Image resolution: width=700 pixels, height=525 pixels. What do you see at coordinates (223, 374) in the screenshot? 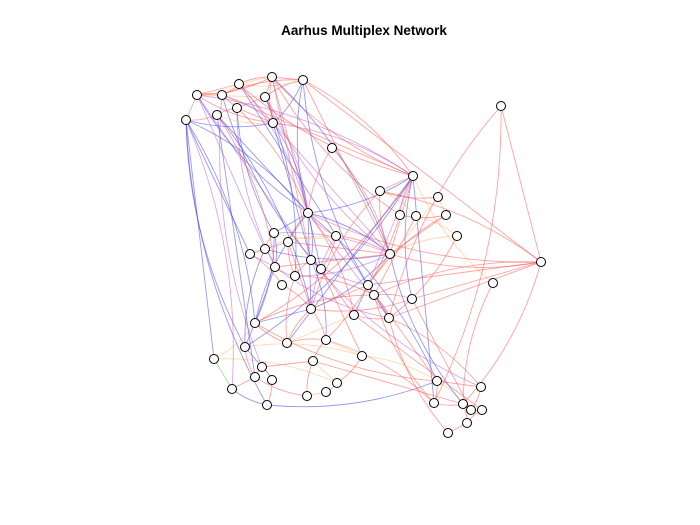
I see `edge-green-layer` at bounding box center [223, 374].